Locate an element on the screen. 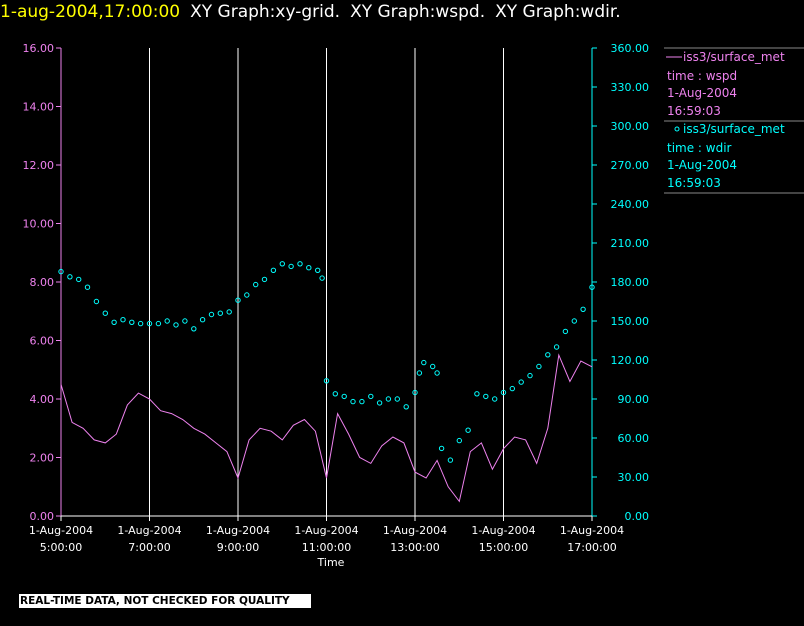 This screenshot has width=804, height=626. left-tick-label: 12.00 is located at coordinates (39, 165).